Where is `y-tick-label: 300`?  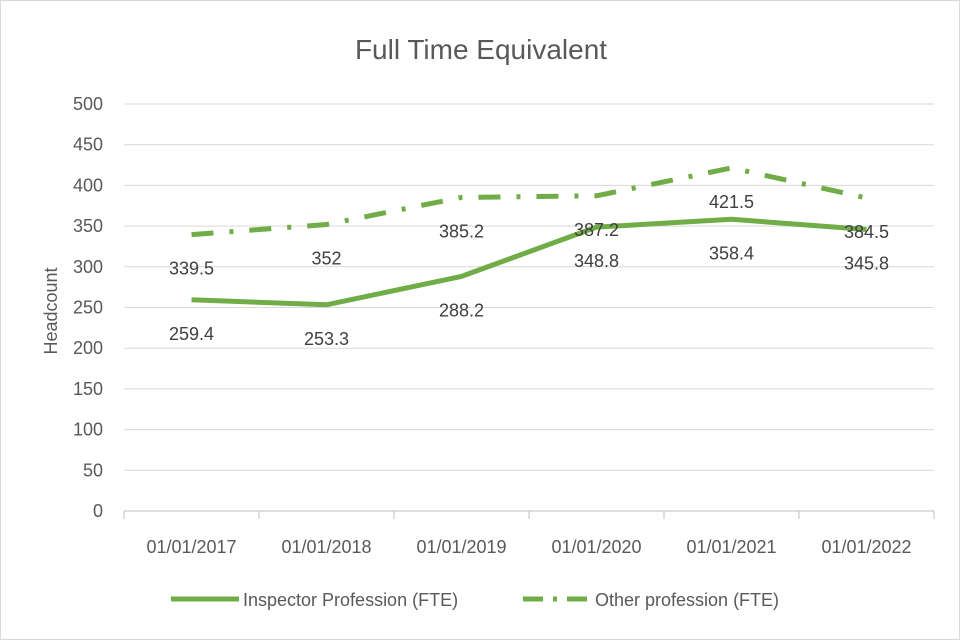
y-tick-label: 300 is located at coordinates (88, 267).